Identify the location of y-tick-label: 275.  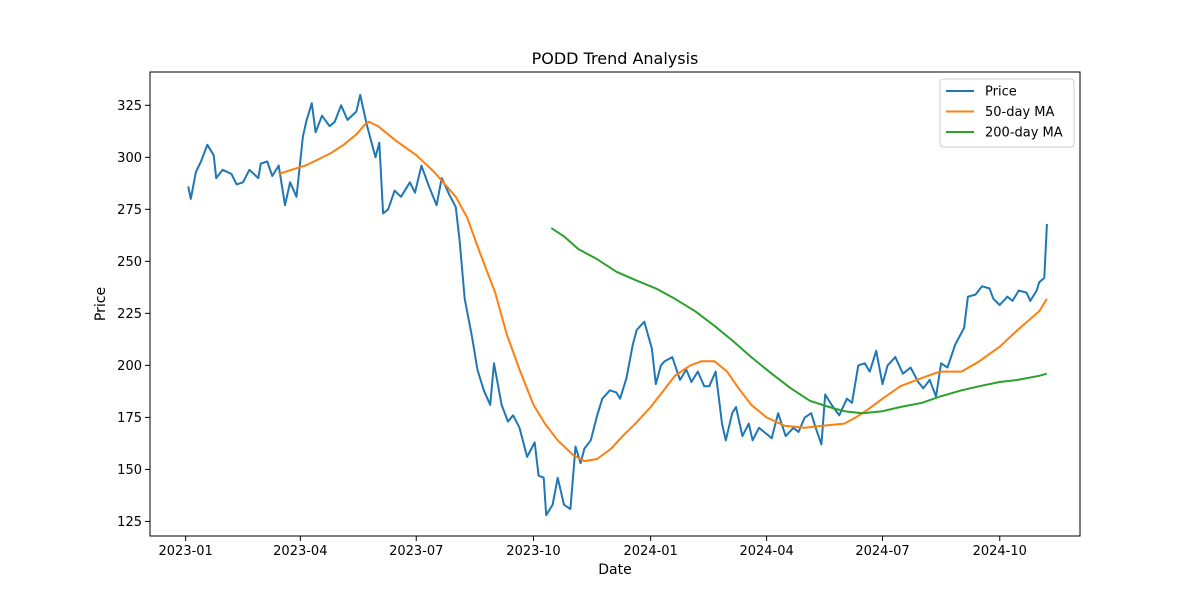
(129, 210).